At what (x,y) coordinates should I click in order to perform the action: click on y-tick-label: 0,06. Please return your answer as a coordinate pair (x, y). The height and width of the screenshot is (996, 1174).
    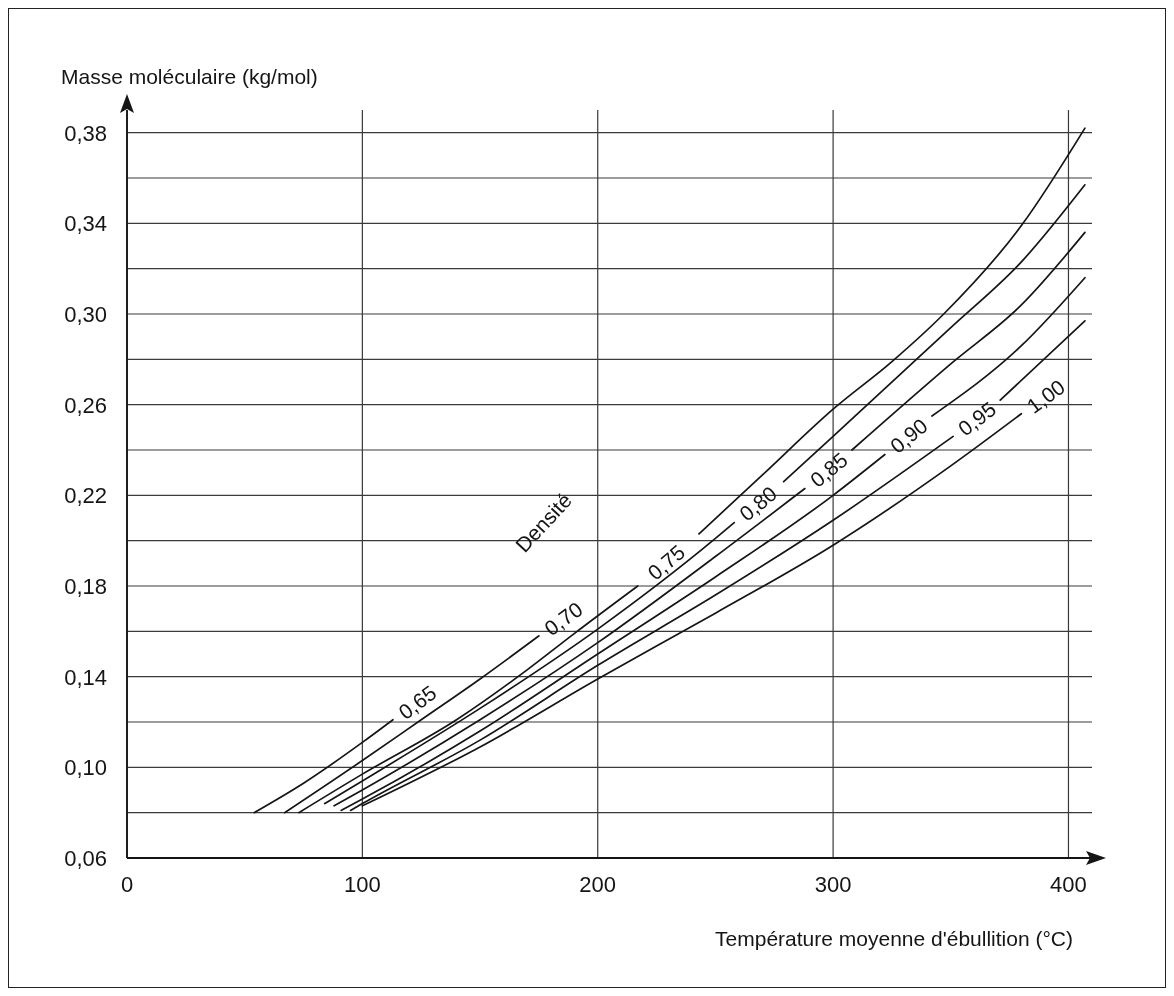
    Looking at the image, I should click on (85, 858).